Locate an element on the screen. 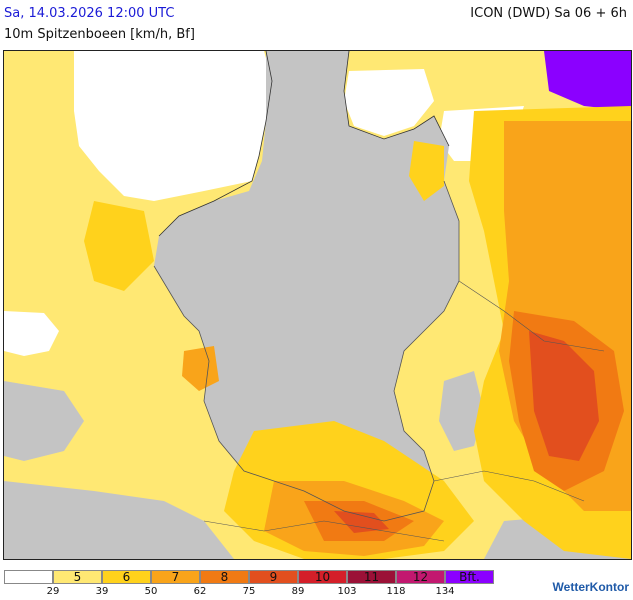 This screenshot has width=633, height=600. gust-field-bf6-benelux is located at coordinates (119, 246).